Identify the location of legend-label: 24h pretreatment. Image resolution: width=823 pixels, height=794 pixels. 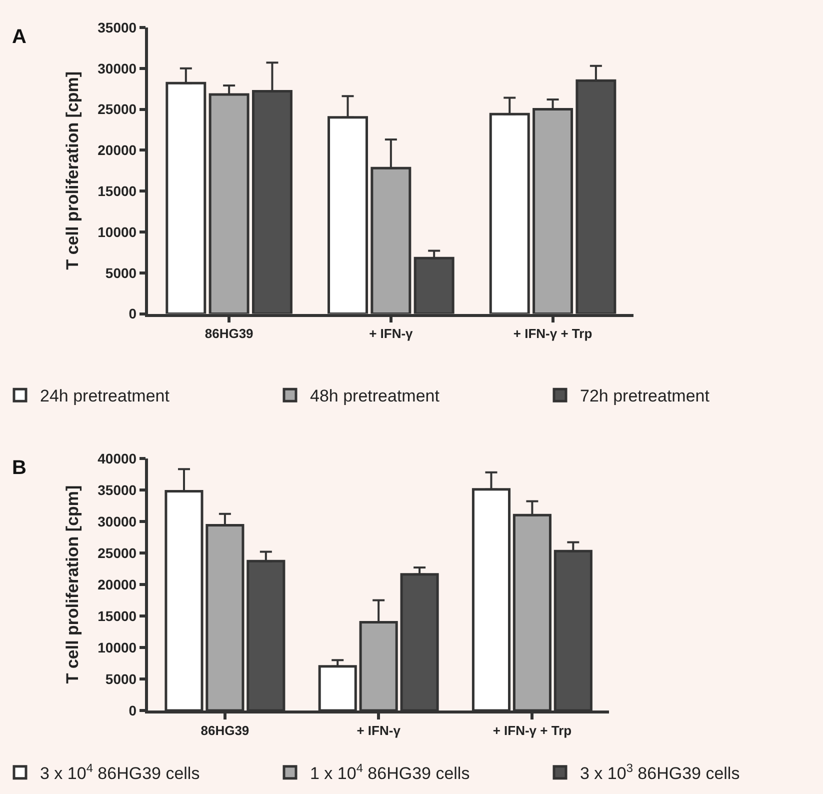
(105, 396).